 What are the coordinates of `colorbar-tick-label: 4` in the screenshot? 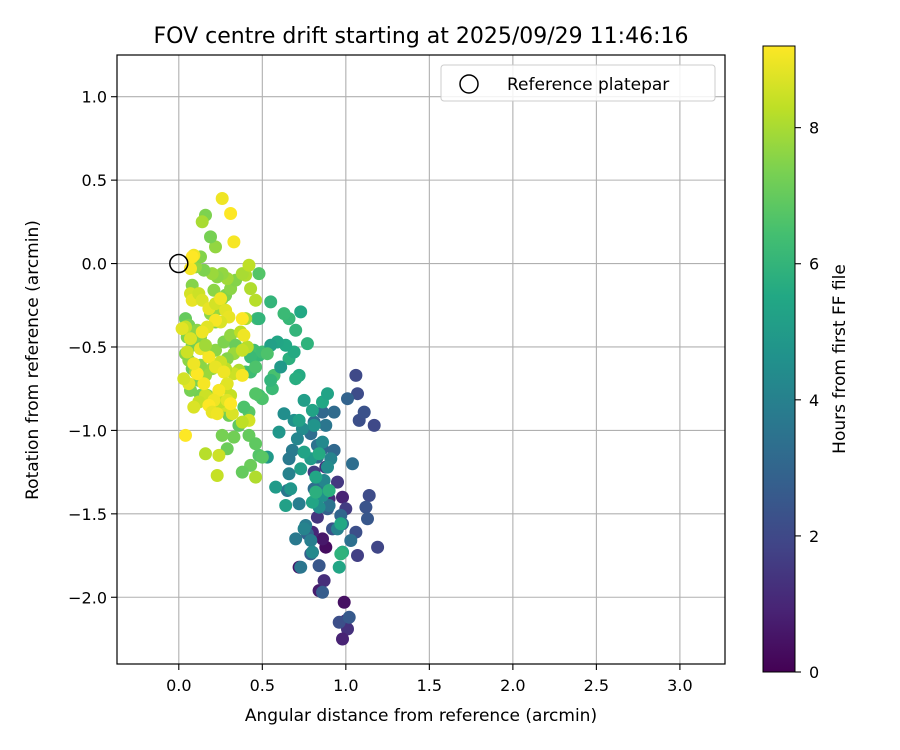 It's located at (814, 400).